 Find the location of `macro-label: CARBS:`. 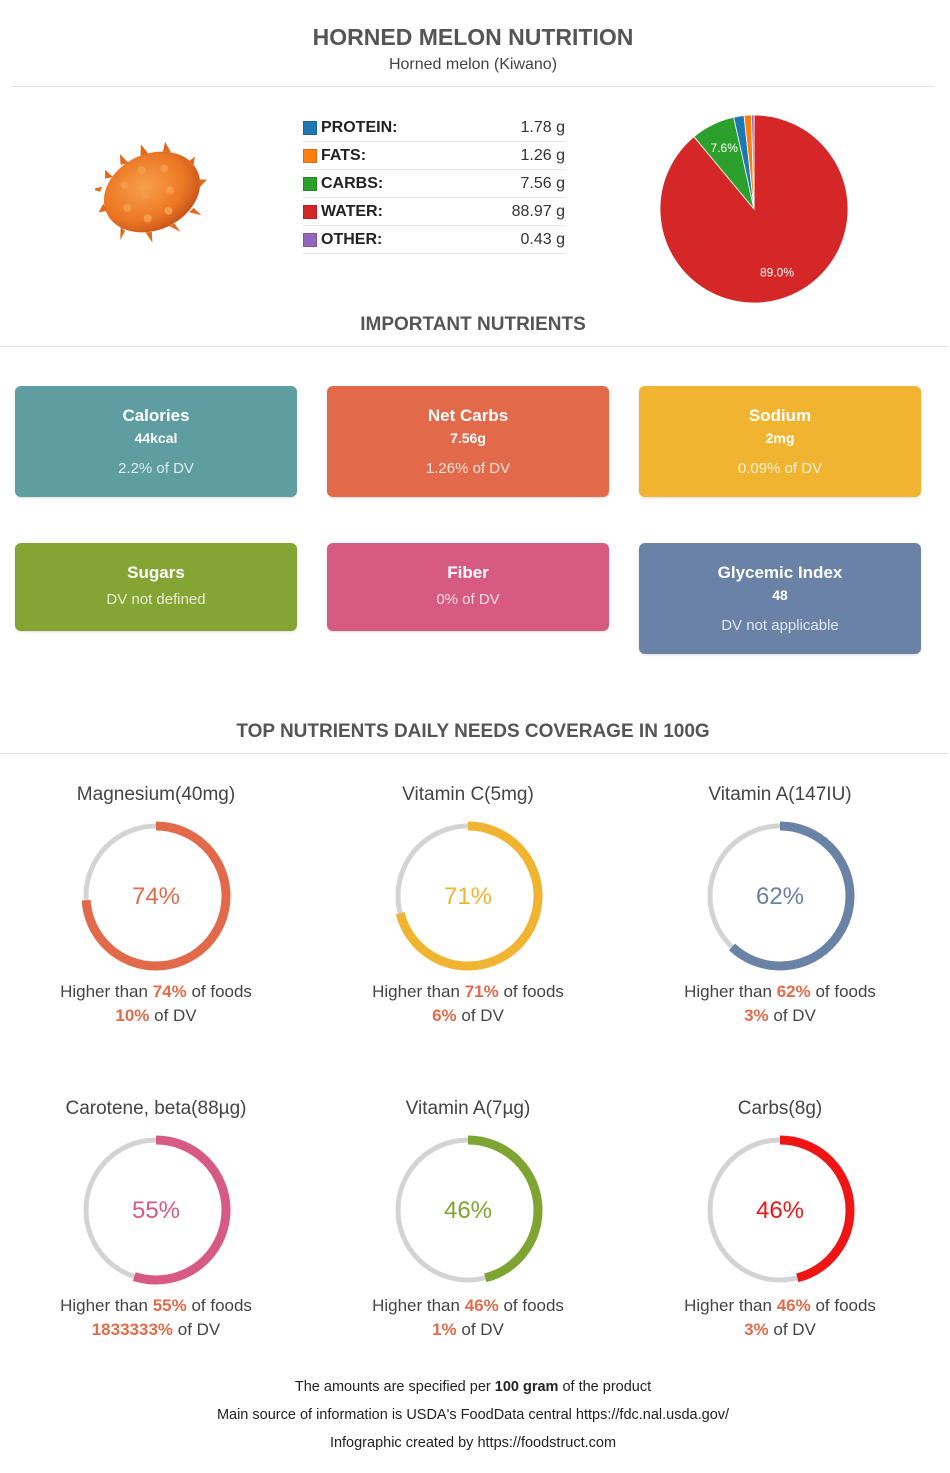

macro-label: CARBS: is located at coordinates (352, 183).